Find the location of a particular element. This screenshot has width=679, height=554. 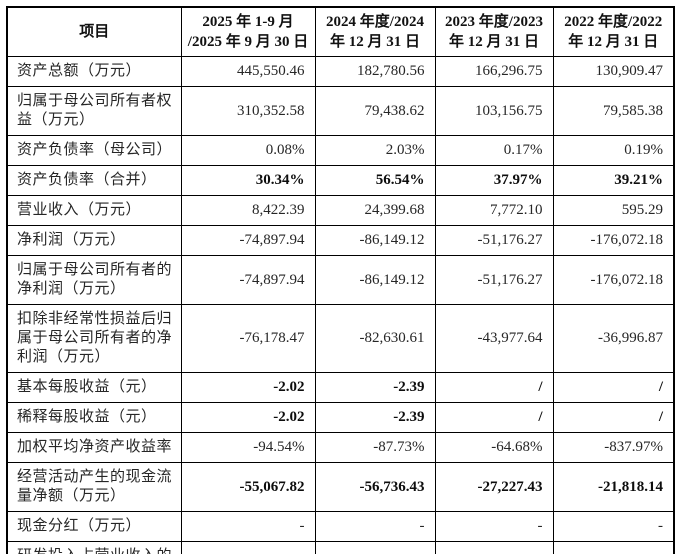

row-label-cell: 基本每股收益（元） is located at coordinates (94, 387).